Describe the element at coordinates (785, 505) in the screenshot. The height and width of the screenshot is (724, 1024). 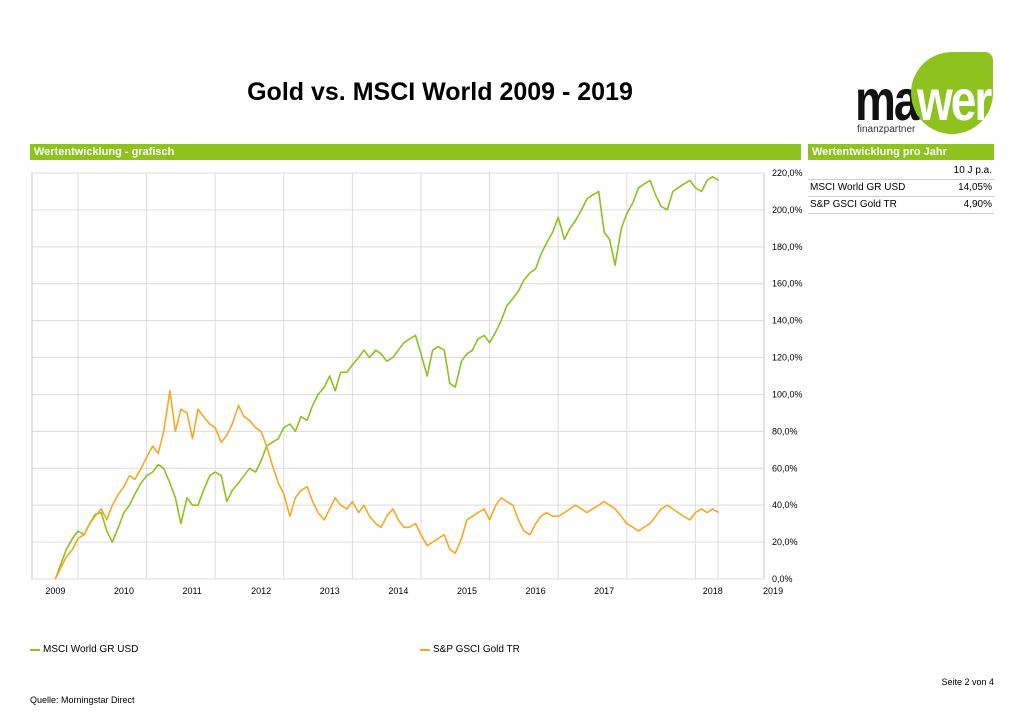
I see `y-tick-label: 40,0%` at that location.